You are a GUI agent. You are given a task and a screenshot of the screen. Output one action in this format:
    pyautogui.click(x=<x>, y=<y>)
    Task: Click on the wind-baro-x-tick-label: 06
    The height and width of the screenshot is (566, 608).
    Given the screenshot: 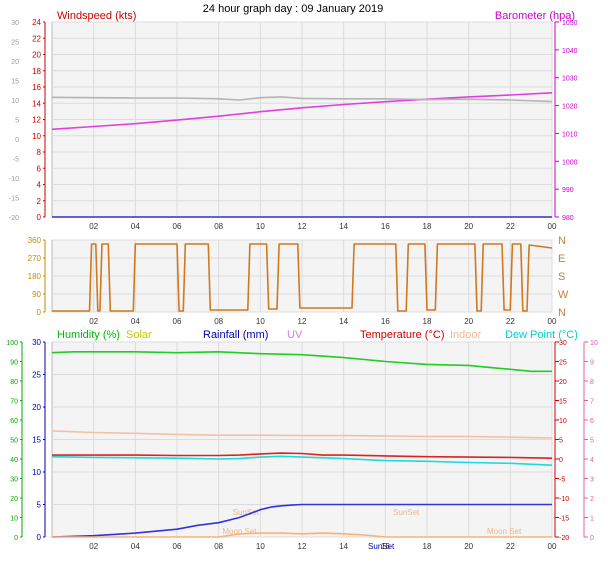 What is the action you would take?
    pyautogui.click(x=177, y=226)
    